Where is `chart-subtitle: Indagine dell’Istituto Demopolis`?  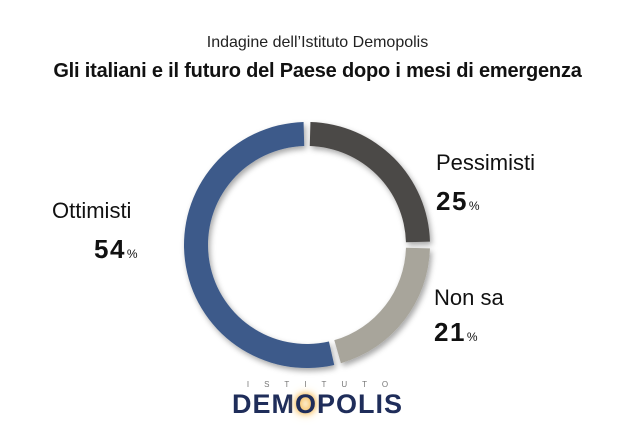
chart-subtitle: Indagine dell’Istituto Demopolis is located at coordinates (317, 42).